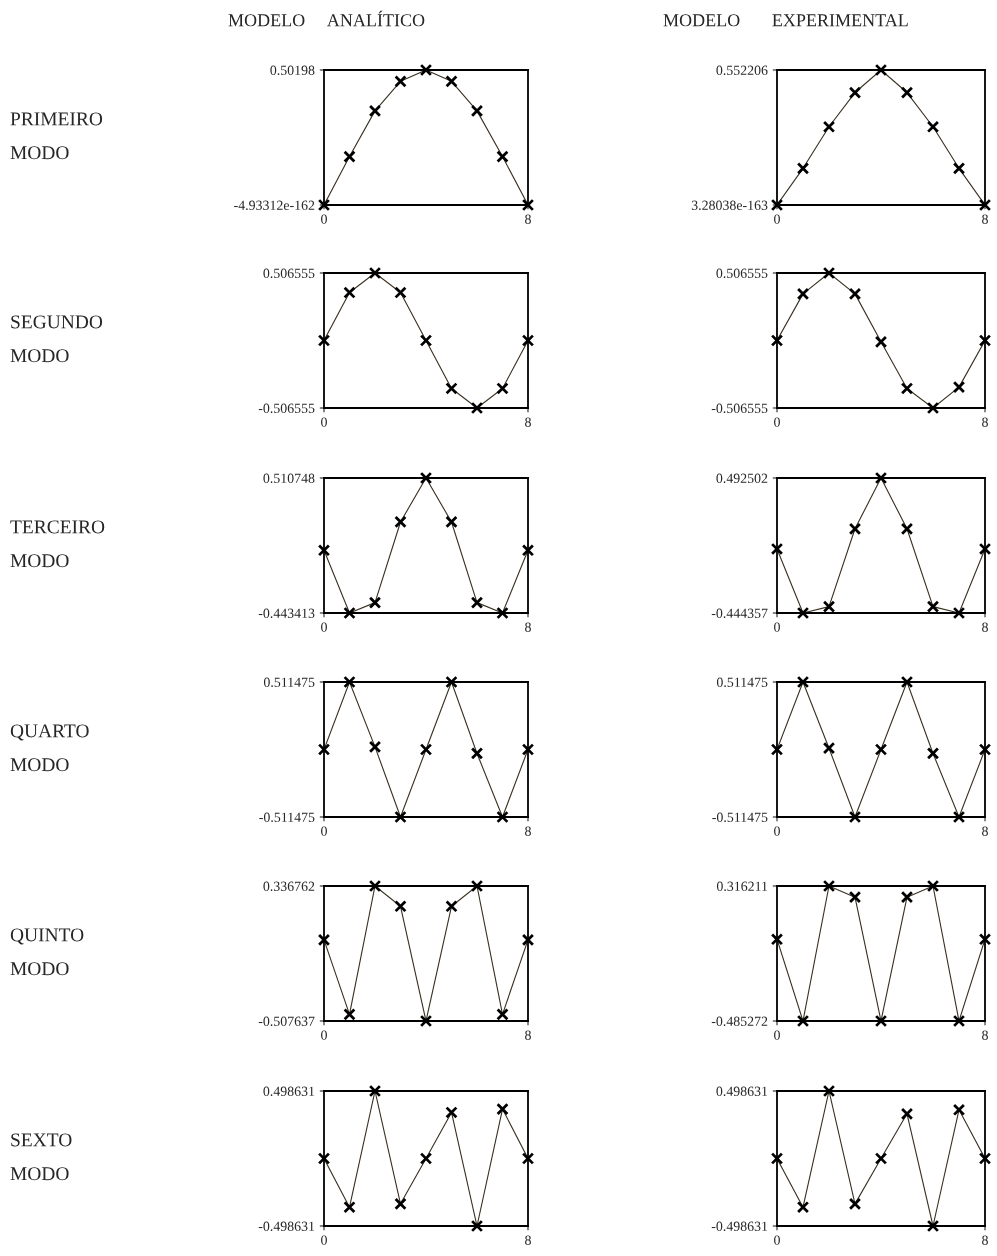 The image size is (997, 1256). What do you see at coordinates (785, 20) in the screenshot?
I see `chart-title: MODELO EXPERIMENTAL` at bounding box center [785, 20].